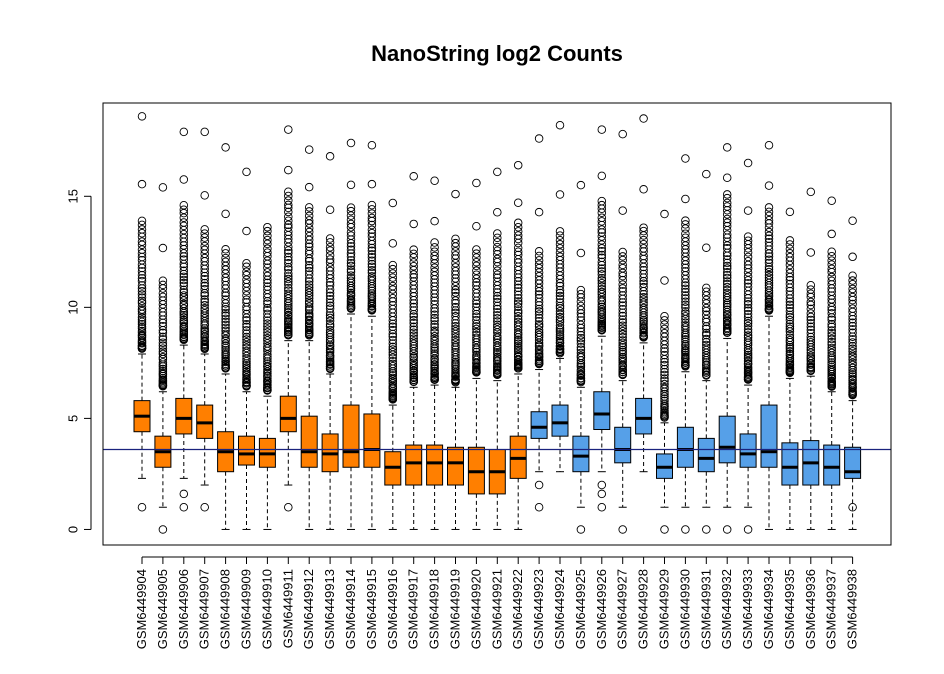  Describe the element at coordinates (559, 609) in the screenshot. I see `x-tick-label: GSM6449924` at that location.